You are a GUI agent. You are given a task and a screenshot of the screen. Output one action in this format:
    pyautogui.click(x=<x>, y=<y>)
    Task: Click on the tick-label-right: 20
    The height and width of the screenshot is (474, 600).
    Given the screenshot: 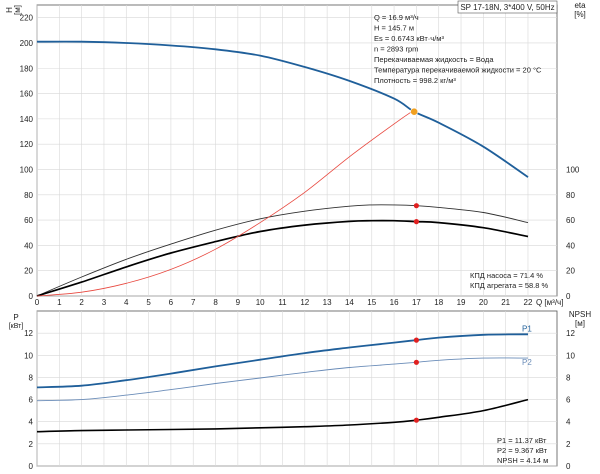 What is the action you would take?
    pyautogui.click(x=570, y=271)
    